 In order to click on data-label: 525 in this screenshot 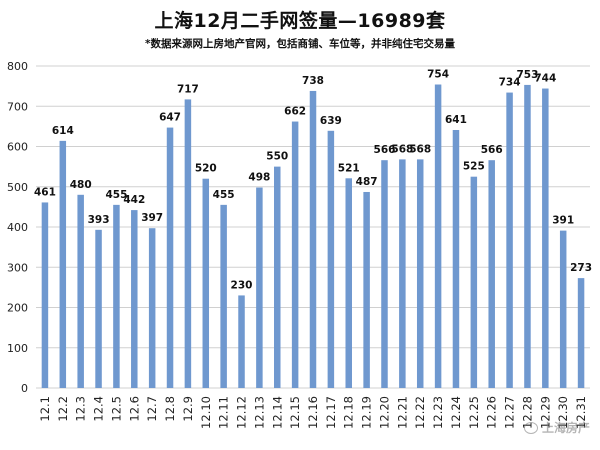, I will do `click(474, 167)`.